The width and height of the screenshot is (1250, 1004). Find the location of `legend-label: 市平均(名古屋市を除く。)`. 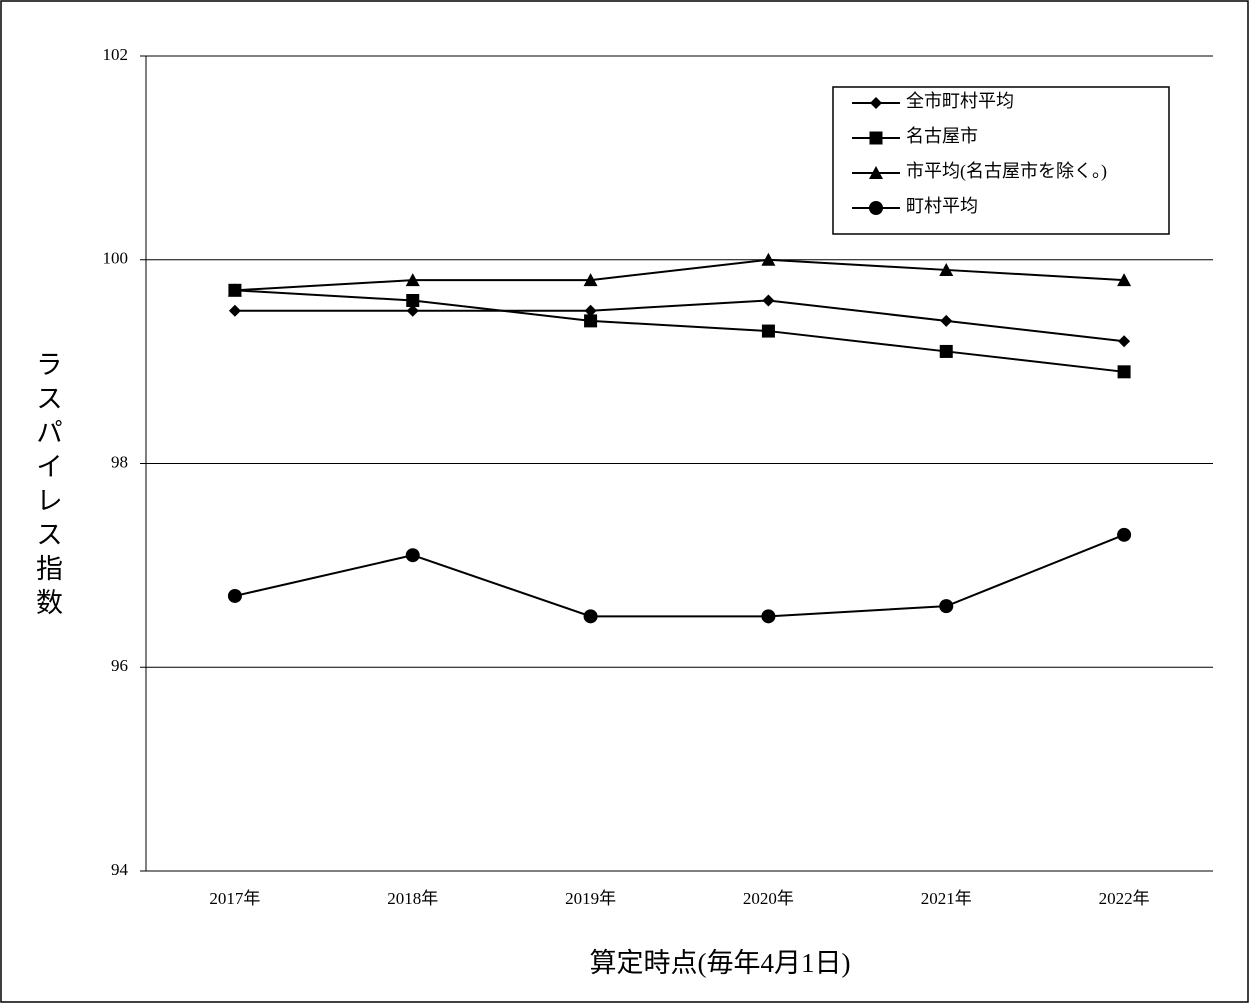

legend-label: 市平均(名古屋市を除く。) is located at coordinates (1006, 171).